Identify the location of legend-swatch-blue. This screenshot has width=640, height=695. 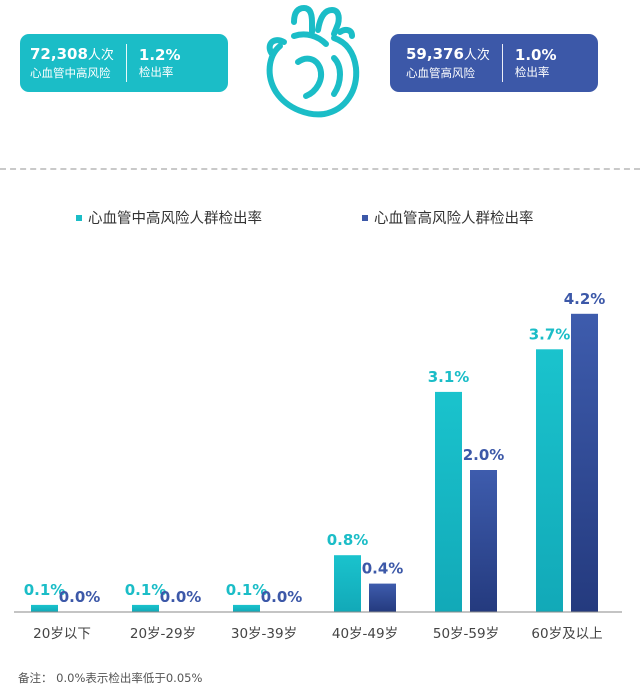
(365, 217).